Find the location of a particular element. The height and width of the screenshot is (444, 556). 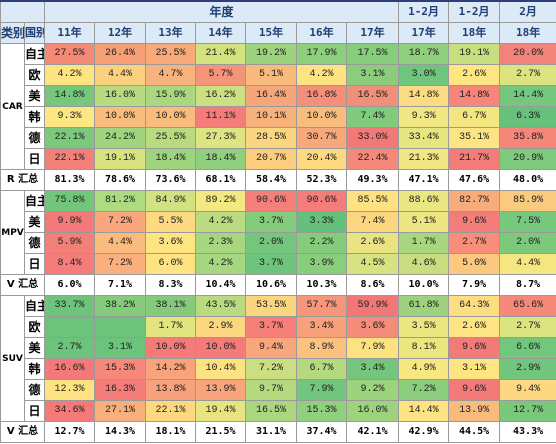

share-cell: 61.8% is located at coordinates (424, 306).